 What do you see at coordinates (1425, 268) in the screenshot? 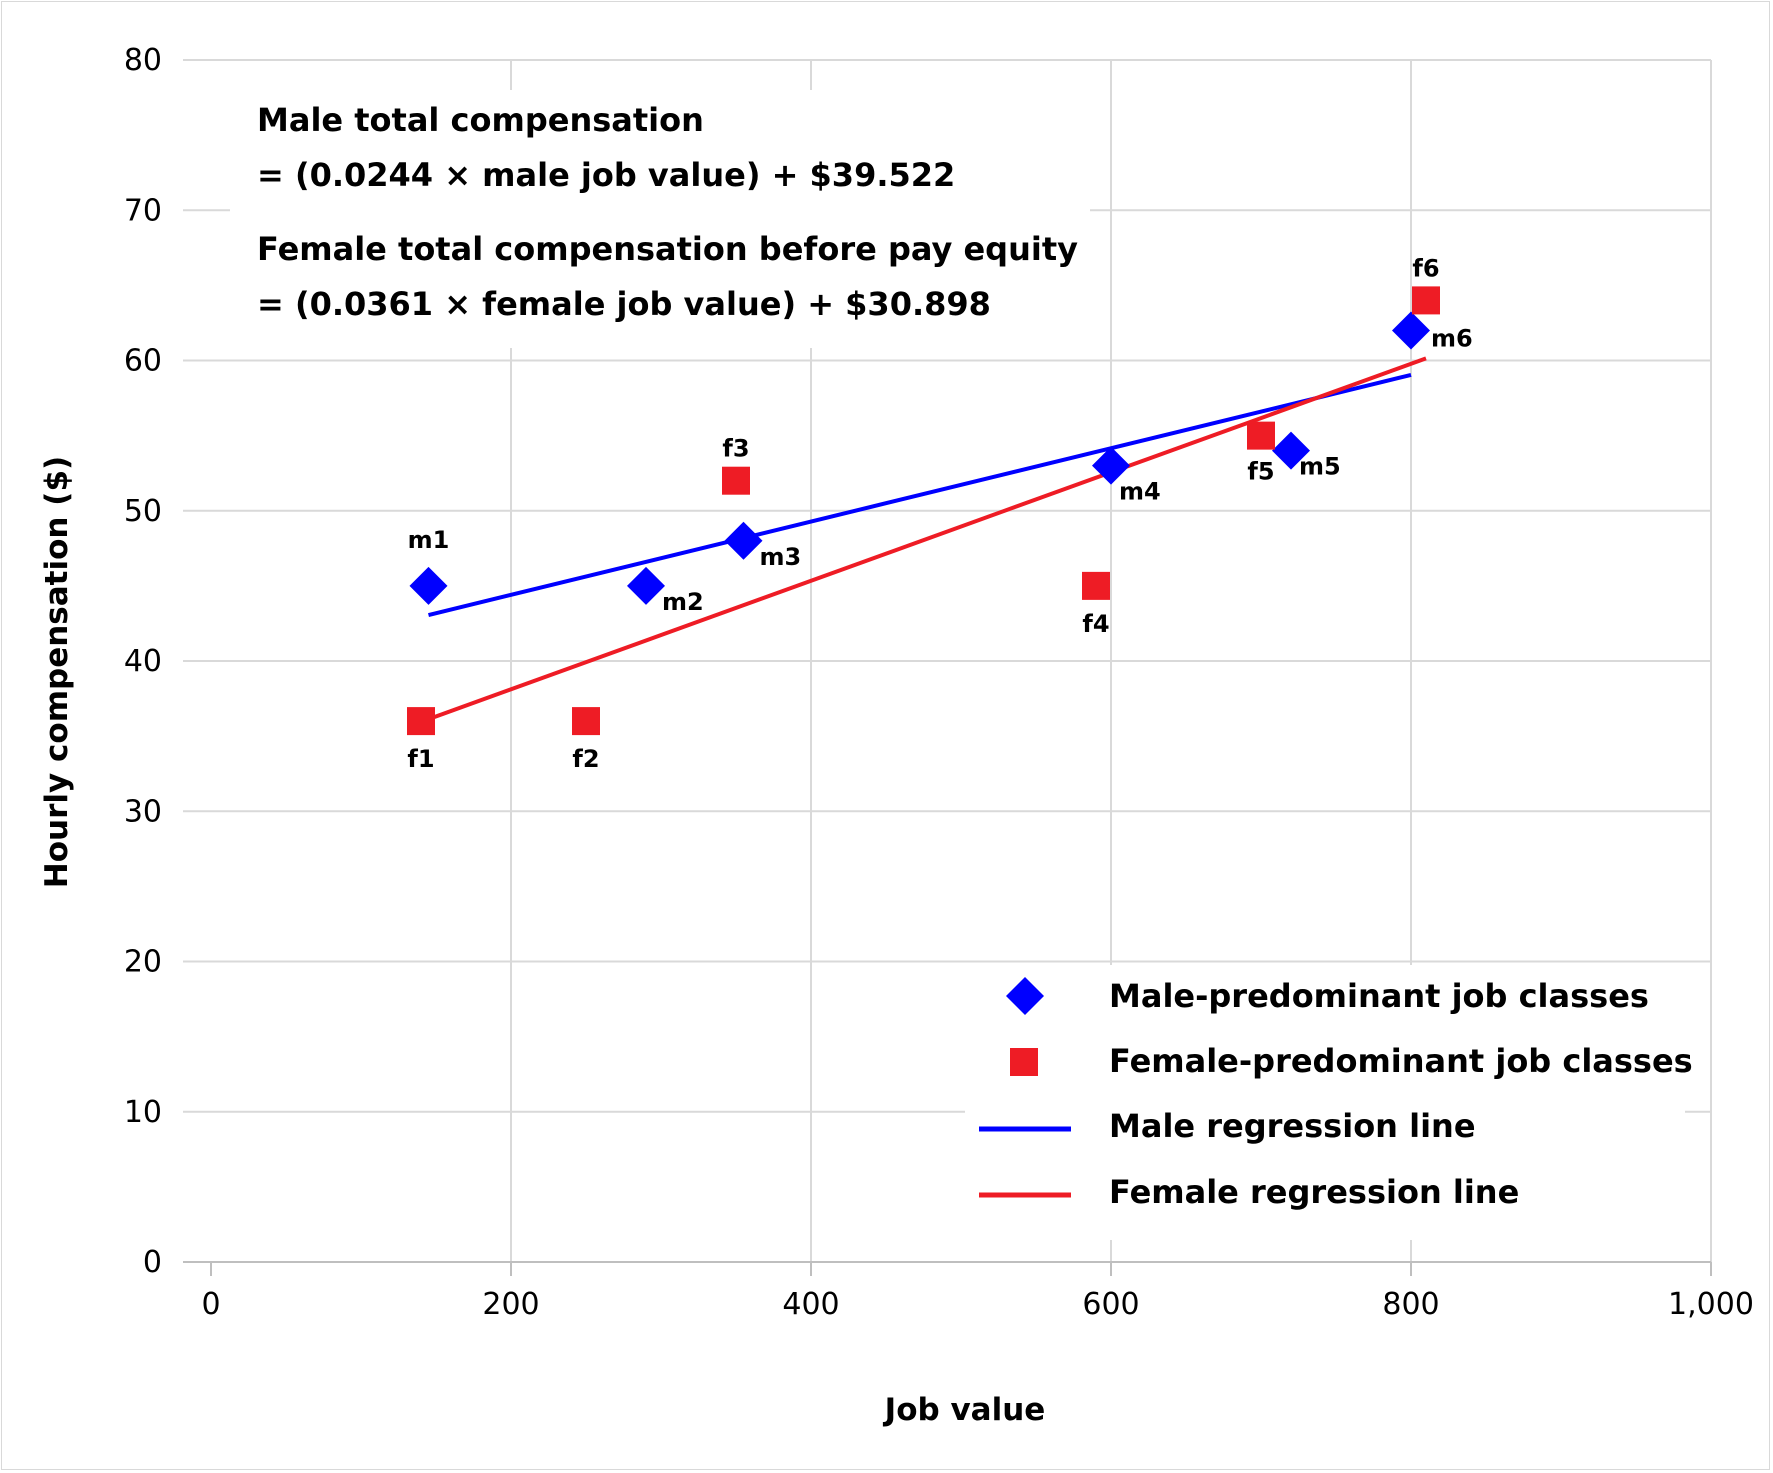
I see `point-label-f6: f6` at bounding box center [1425, 268].